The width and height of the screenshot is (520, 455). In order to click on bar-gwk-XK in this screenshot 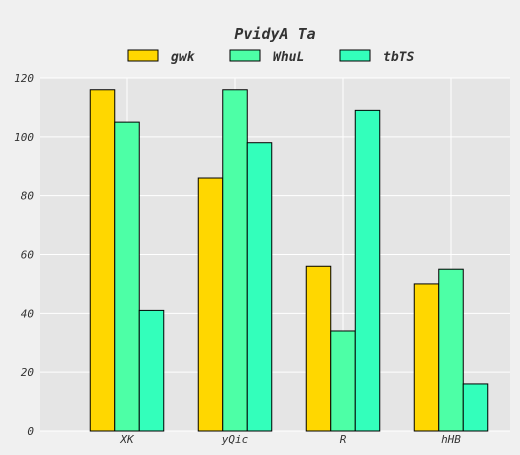, I will do `click(102, 260)`.